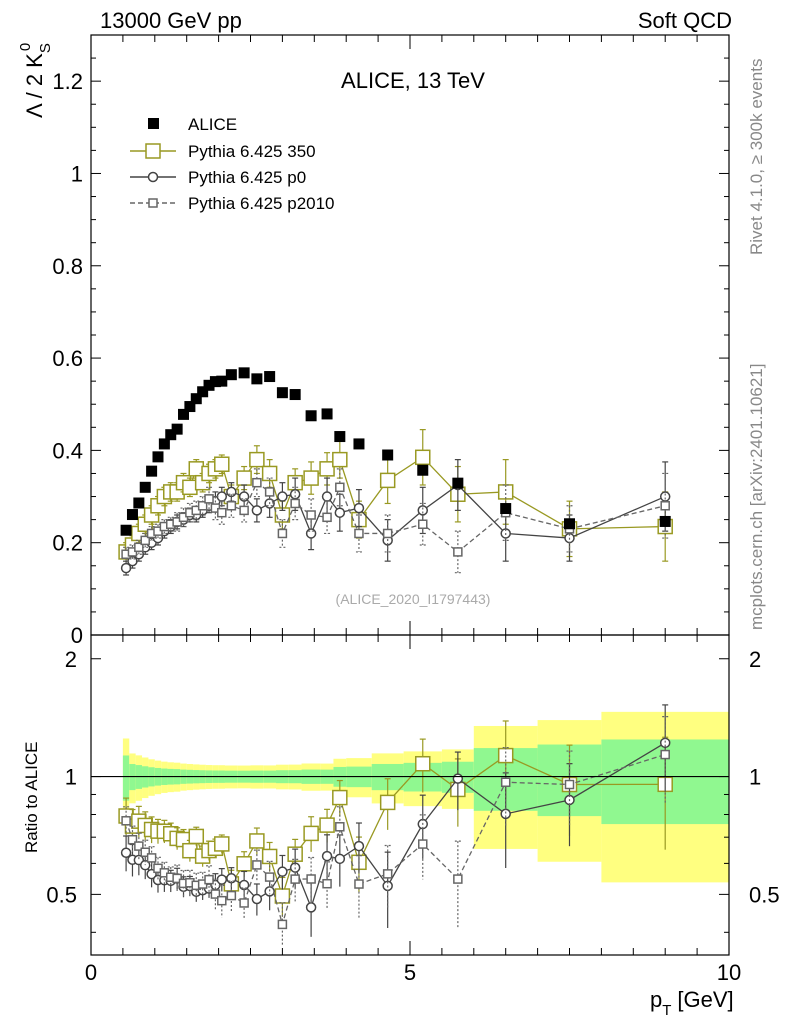 This screenshot has height=1024, width=786. I want to click on x-tick-label: 0, so click(91, 972).